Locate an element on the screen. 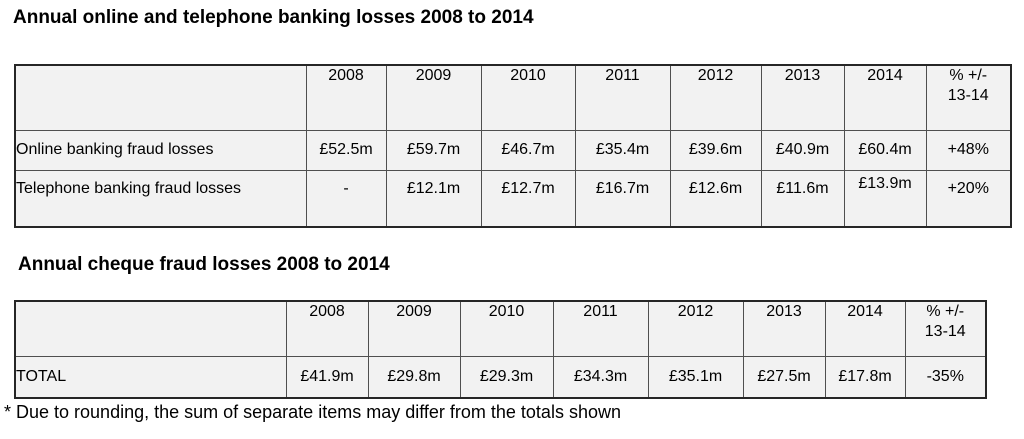 The image size is (1024, 439). value-cell: £59.7m is located at coordinates (433, 150).